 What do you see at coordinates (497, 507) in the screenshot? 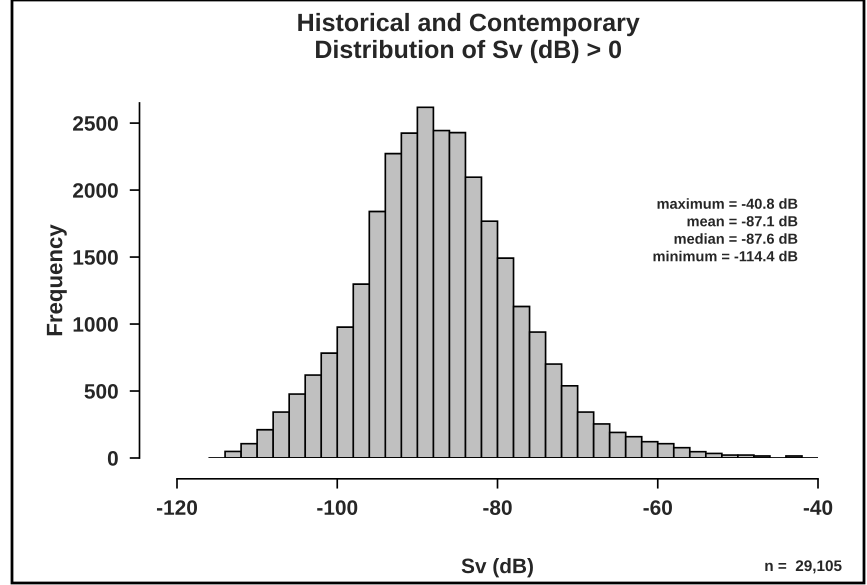
I see `x-tick-label: -80` at bounding box center [497, 507].